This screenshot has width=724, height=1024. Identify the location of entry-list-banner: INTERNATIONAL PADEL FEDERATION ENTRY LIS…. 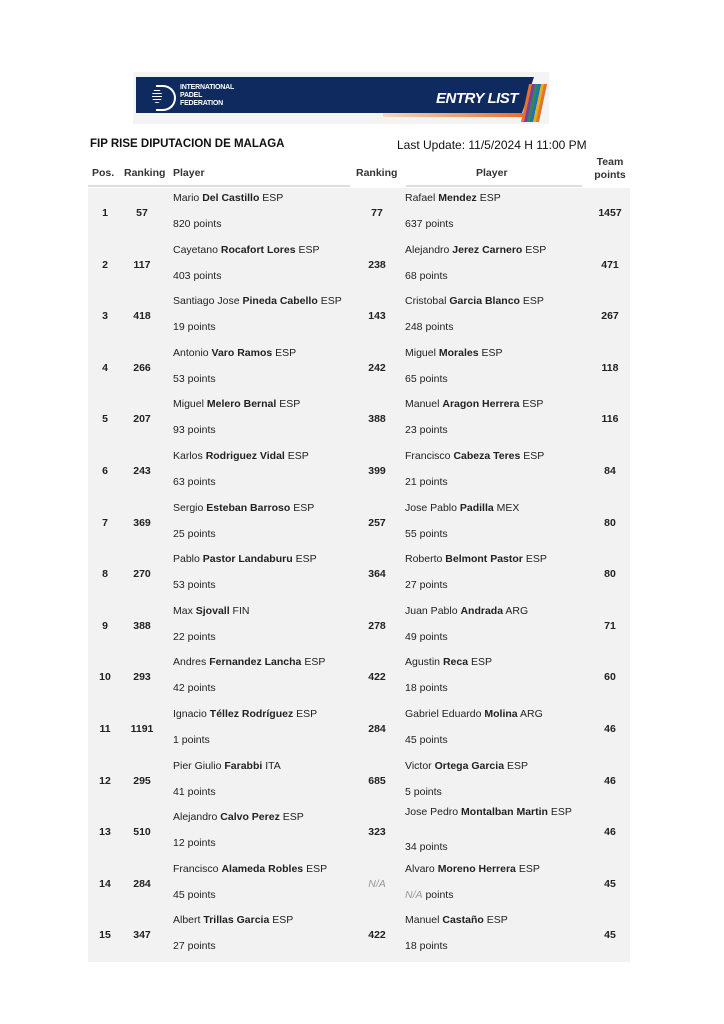
(341, 98).